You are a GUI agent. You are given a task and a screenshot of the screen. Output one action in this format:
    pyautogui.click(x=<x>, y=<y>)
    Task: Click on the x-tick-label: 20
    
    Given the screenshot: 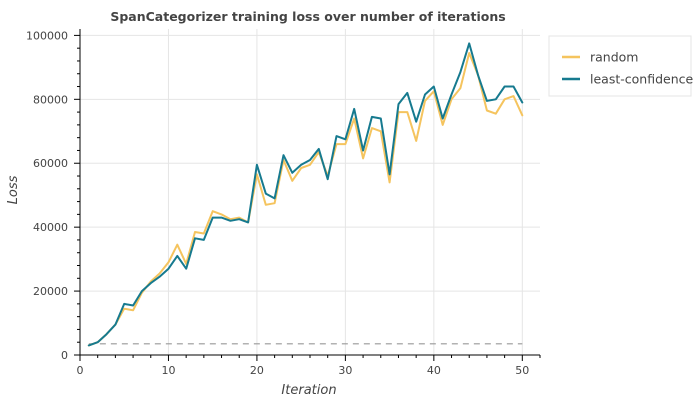 What is the action you would take?
    pyautogui.click(x=257, y=370)
    